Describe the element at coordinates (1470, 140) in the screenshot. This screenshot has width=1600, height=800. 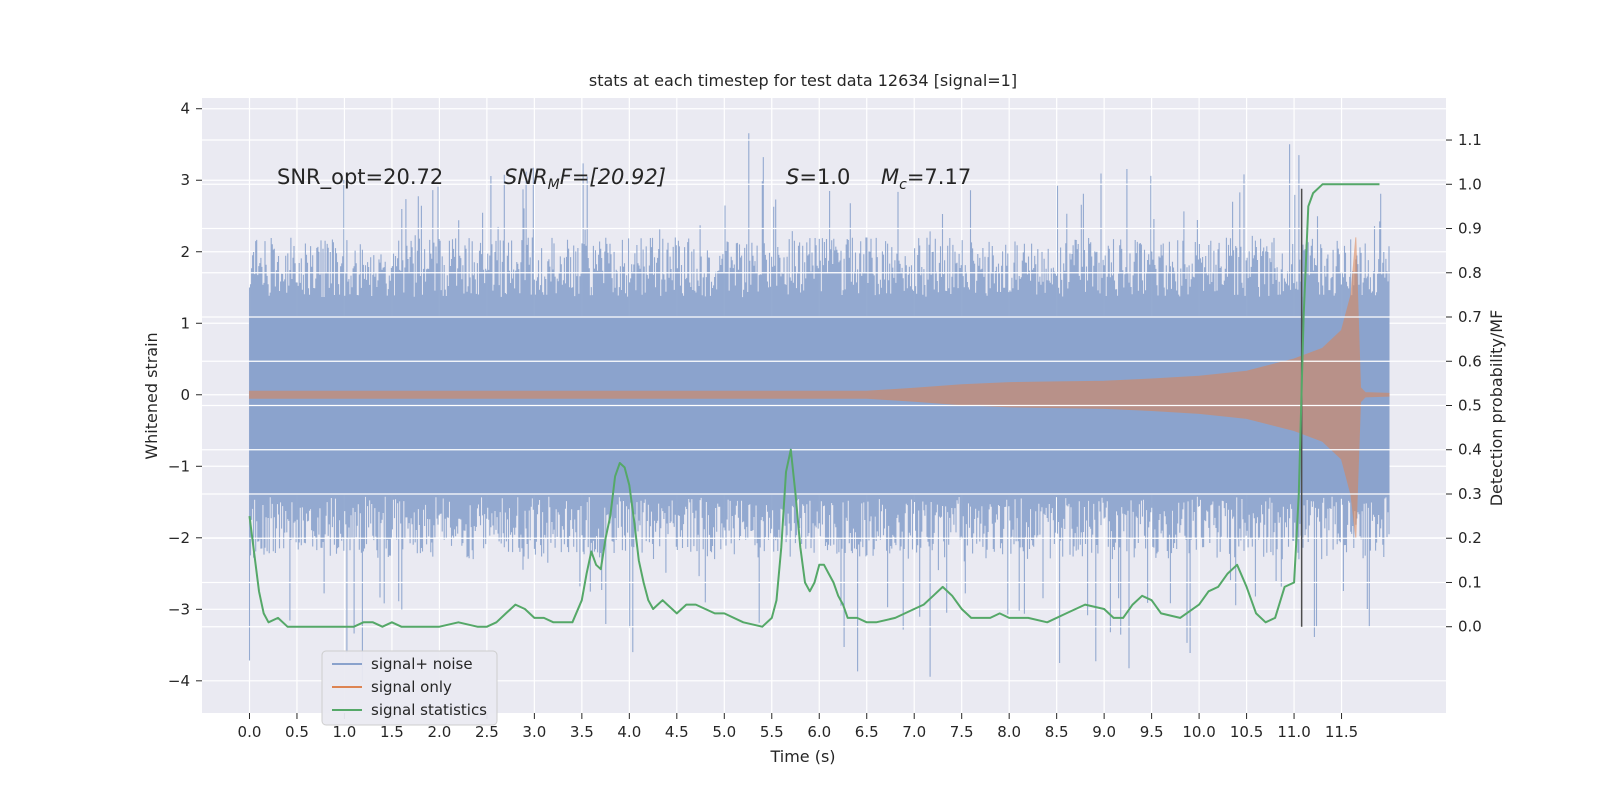
I see `y2-tick-label: 1.1` at that location.